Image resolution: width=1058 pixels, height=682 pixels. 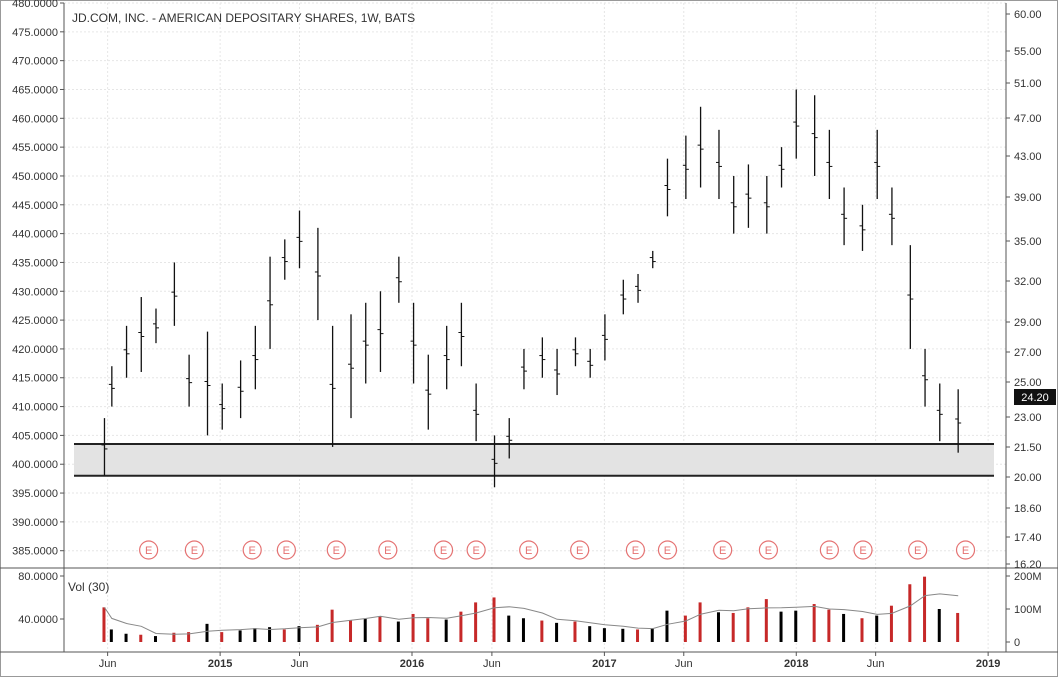 I want to click on left-tick-label: 430.0000, so click(x=35, y=292).